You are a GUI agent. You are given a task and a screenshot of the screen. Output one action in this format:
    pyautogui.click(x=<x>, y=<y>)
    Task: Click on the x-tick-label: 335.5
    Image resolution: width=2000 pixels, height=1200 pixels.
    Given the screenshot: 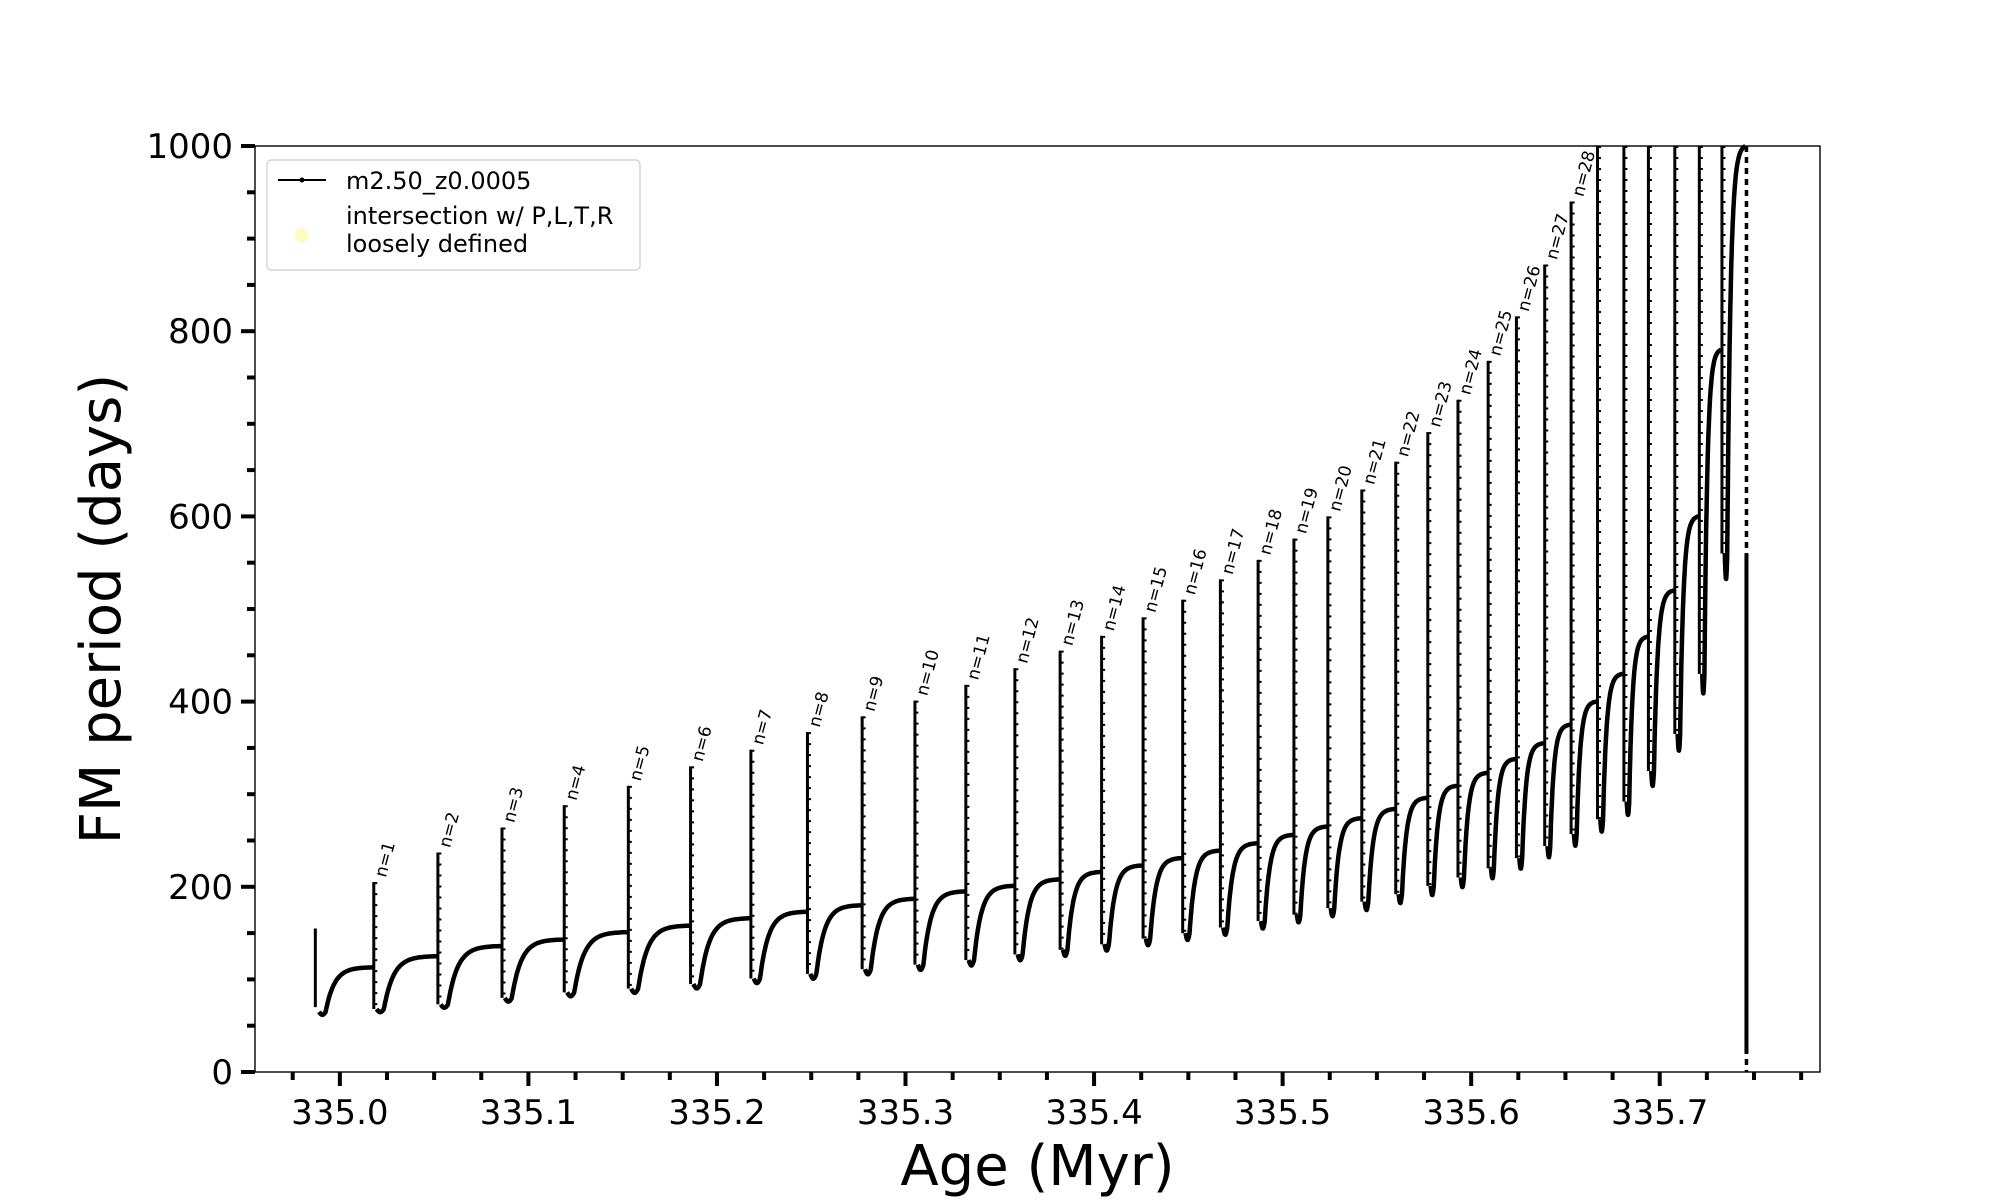 What is the action you would take?
    pyautogui.click(x=1282, y=1113)
    